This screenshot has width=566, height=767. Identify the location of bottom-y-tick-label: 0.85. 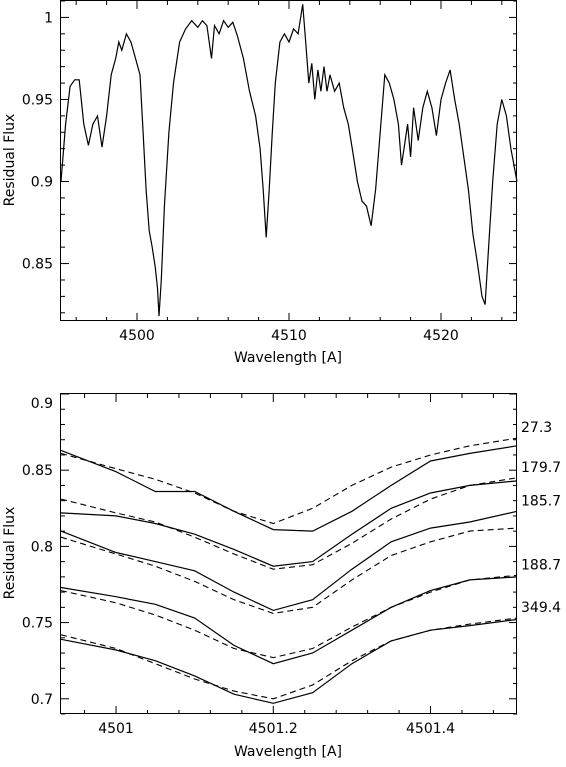
(37, 471).